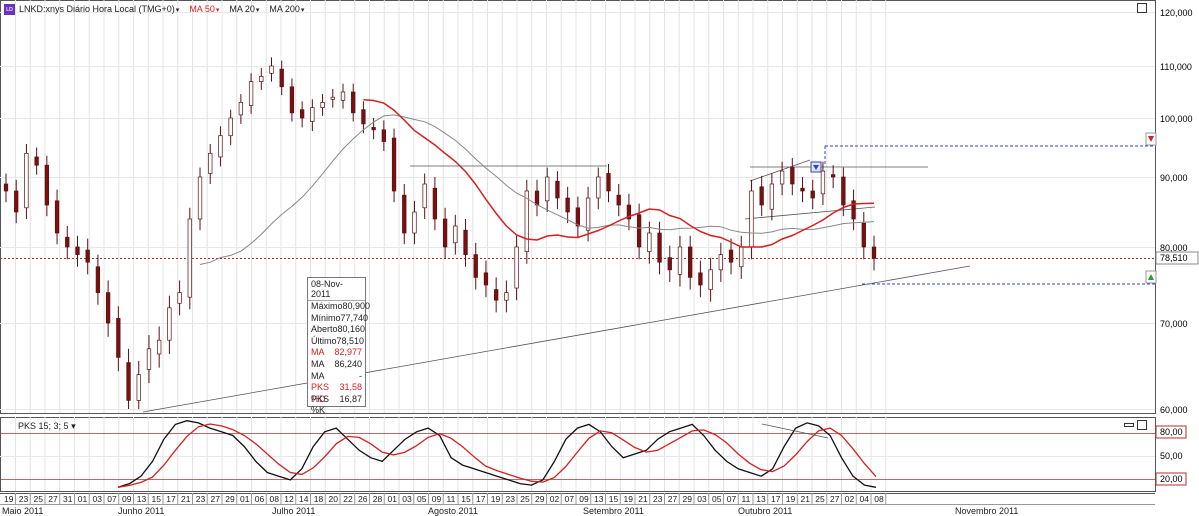 The width and height of the screenshot is (1199, 516). I want to click on channel-top-line, so click(780, 170).